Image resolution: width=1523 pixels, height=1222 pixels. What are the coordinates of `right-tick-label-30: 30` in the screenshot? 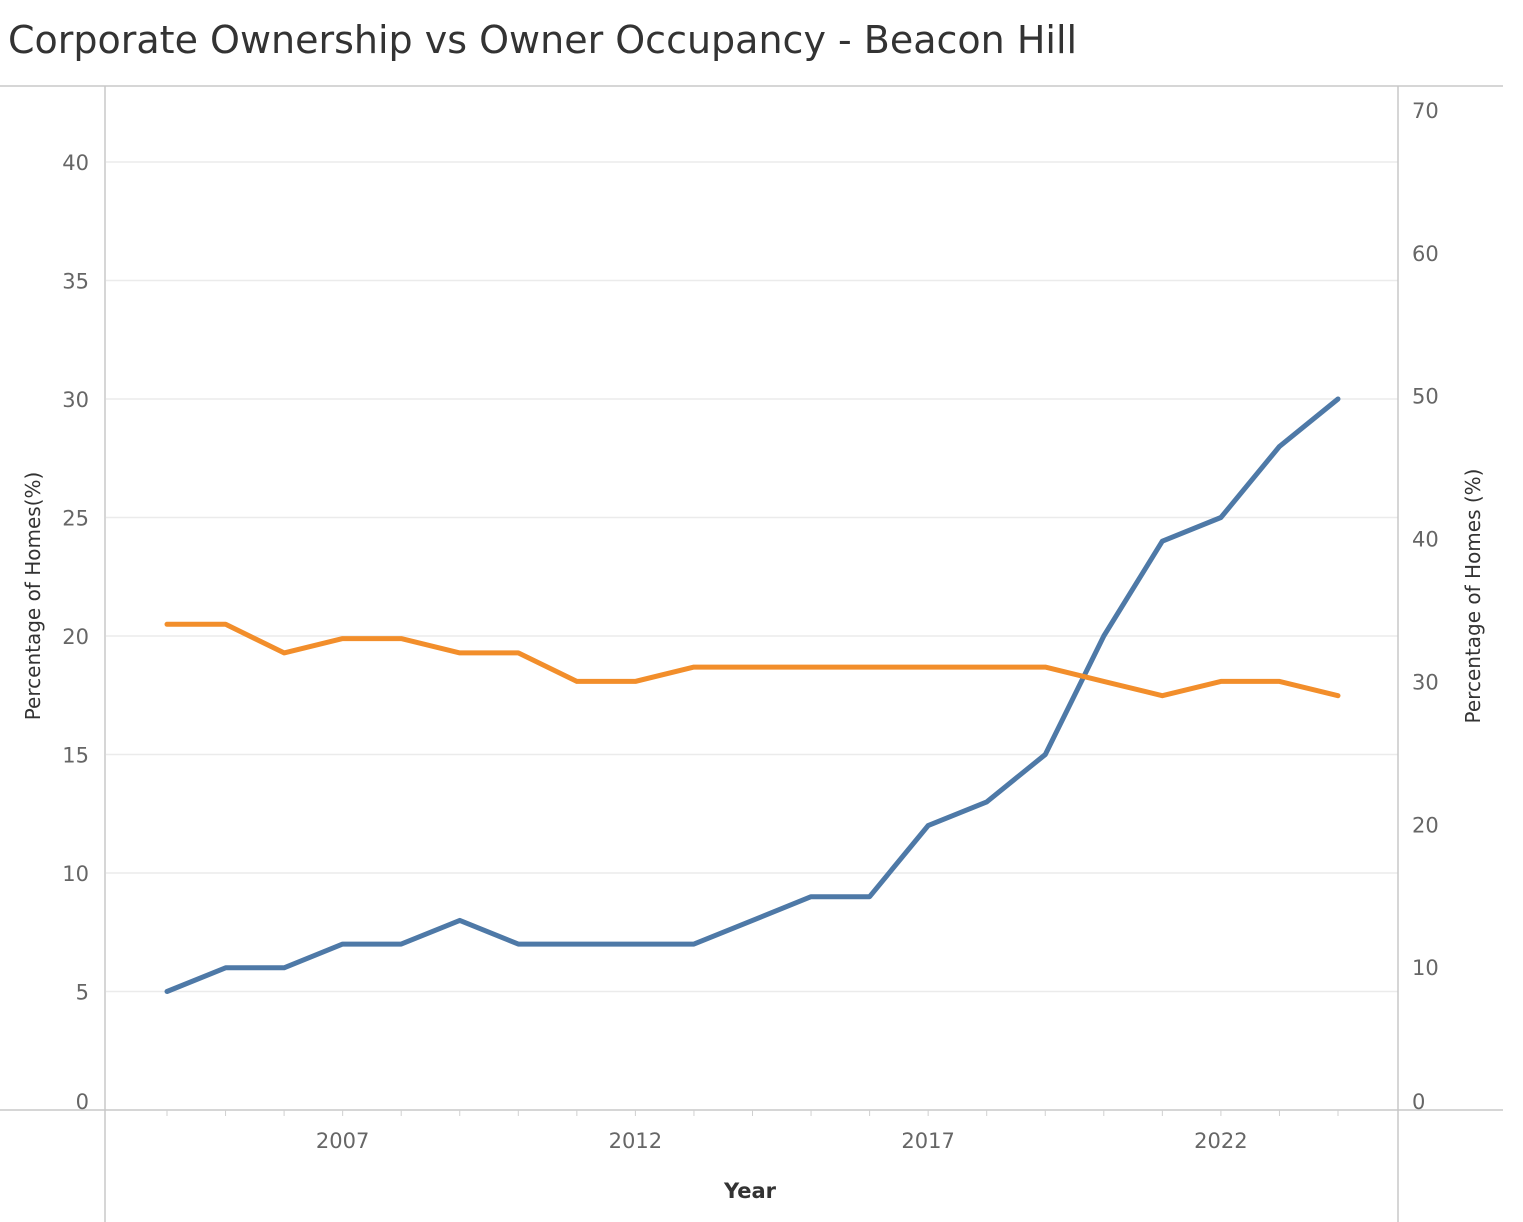 It's located at (1425, 682).